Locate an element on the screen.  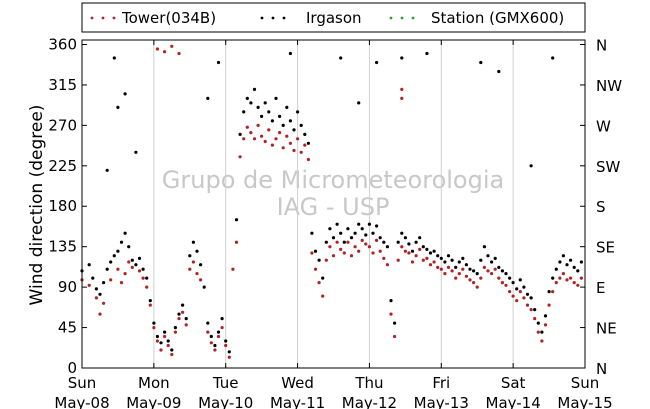
x-tick-label-date: May-14 is located at coordinates (513, 401).